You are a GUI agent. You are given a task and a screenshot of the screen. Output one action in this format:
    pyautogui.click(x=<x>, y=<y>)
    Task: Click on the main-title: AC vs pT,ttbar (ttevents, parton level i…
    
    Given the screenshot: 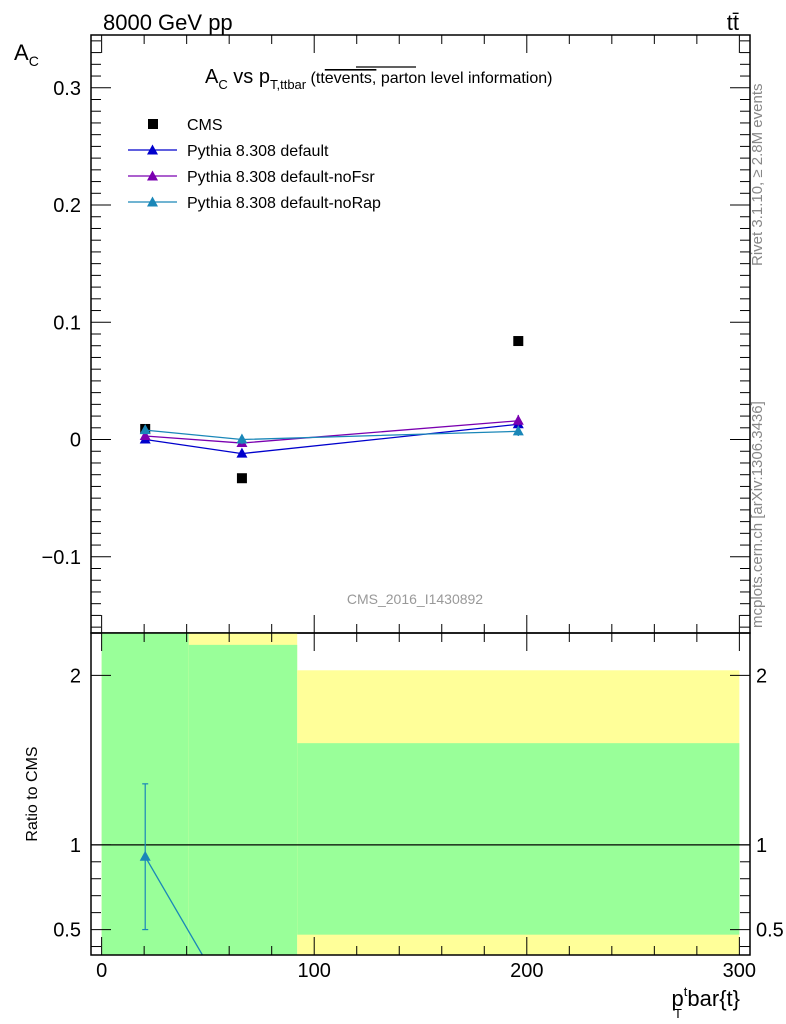 What is the action you would take?
    pyautogui.click(x=378, y=79)
    